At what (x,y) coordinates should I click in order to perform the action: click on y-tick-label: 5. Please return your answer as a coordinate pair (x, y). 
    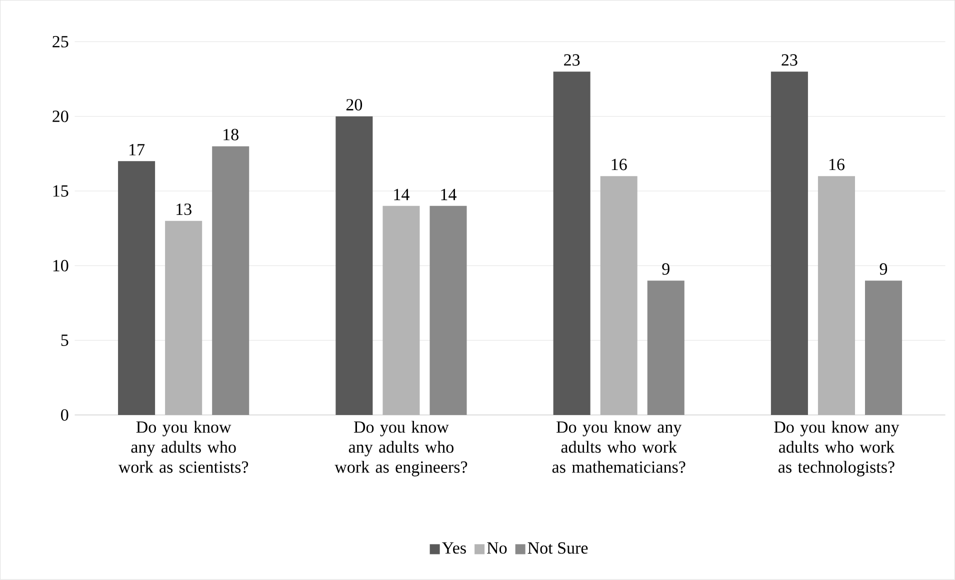
    Looking at the image, I should click on (64, 340).